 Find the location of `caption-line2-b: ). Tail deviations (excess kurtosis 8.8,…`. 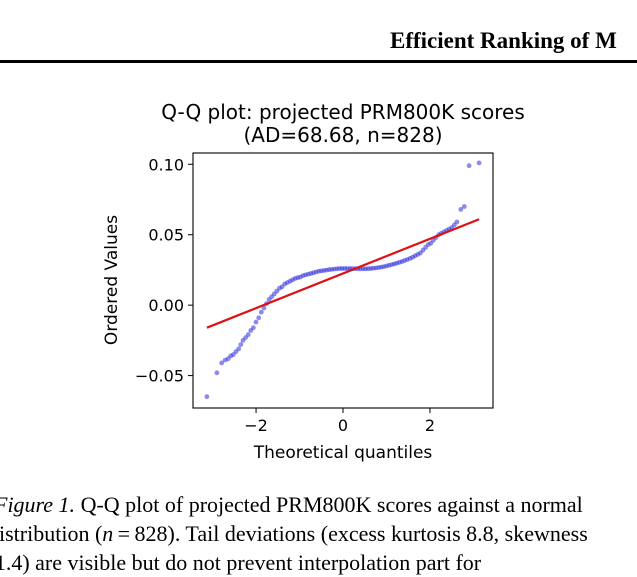

caption-line2-b: ). Tail deviations (excess kurtosis 8.8,… is located at coordinates (377, 533).